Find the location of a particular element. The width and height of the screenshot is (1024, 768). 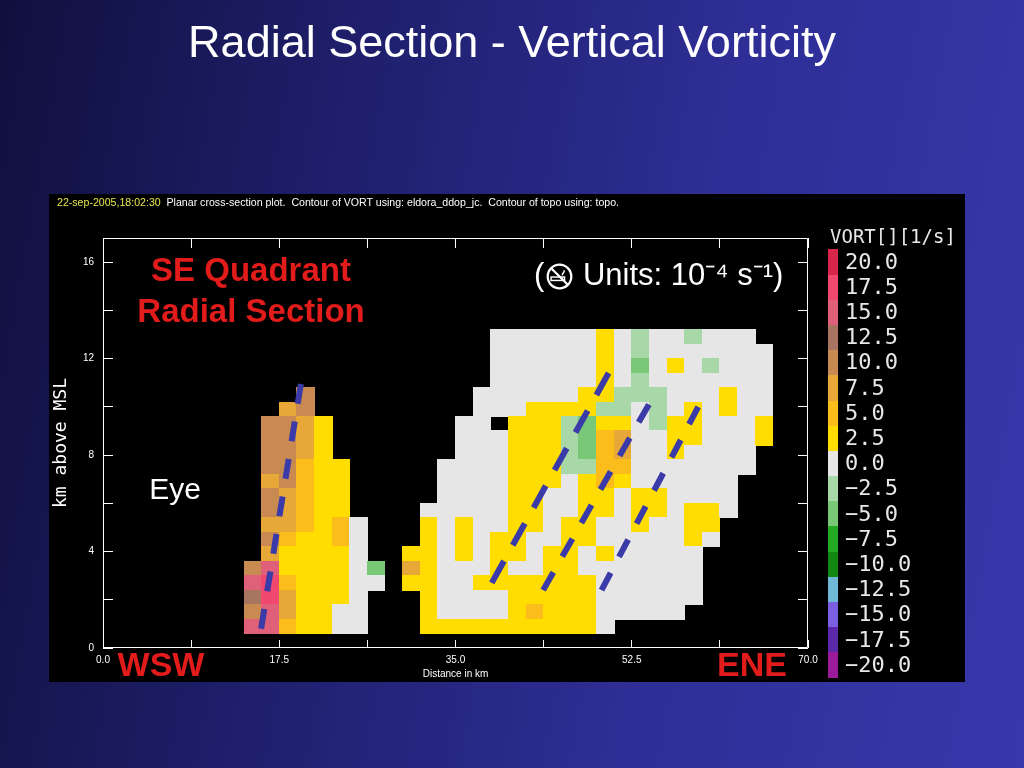

y-tick-label: 0 is located at coordinates (91, 647).